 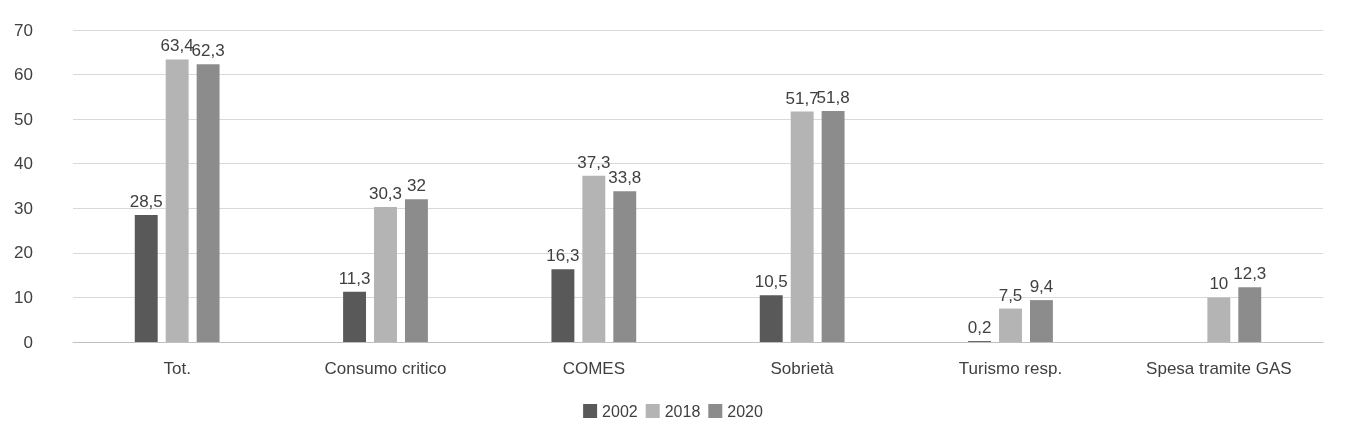 What do you see at coordinates (23, 297) in the screenshot?
I see `y-tick-label: 10` at bounding box center [23, 297].